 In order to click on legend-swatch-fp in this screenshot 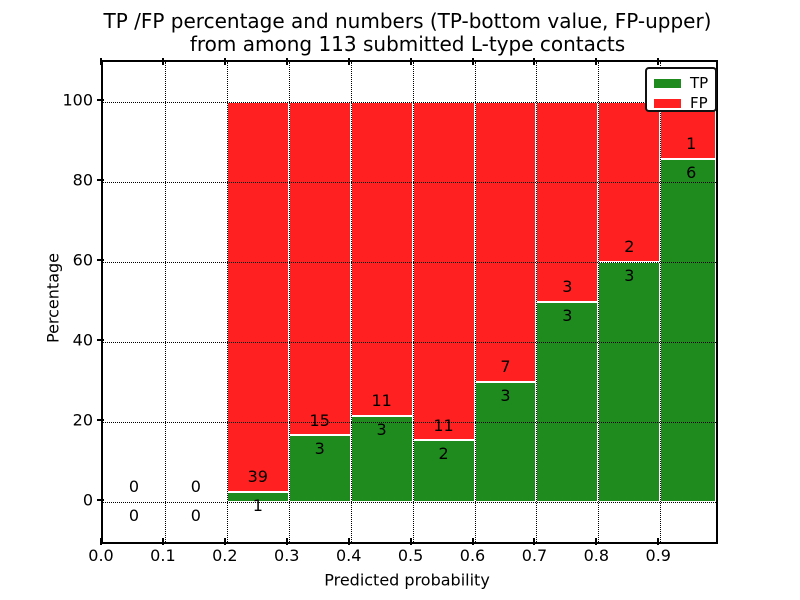, I will do `click(667, 103)`.